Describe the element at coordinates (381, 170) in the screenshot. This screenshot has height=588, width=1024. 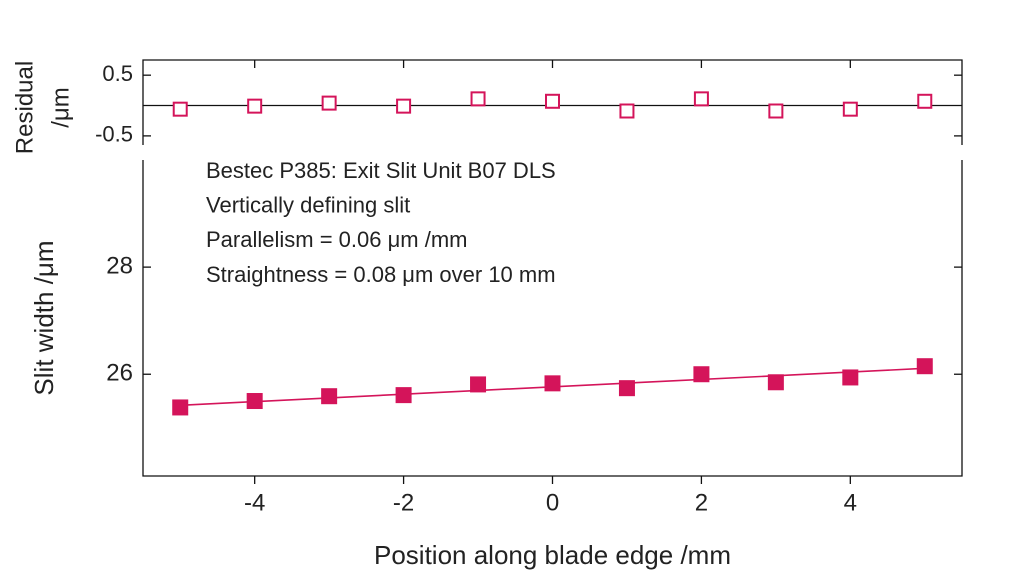
I see `annotation: Bestec P385: Exit Slit Unit B07 DLS` at that location.